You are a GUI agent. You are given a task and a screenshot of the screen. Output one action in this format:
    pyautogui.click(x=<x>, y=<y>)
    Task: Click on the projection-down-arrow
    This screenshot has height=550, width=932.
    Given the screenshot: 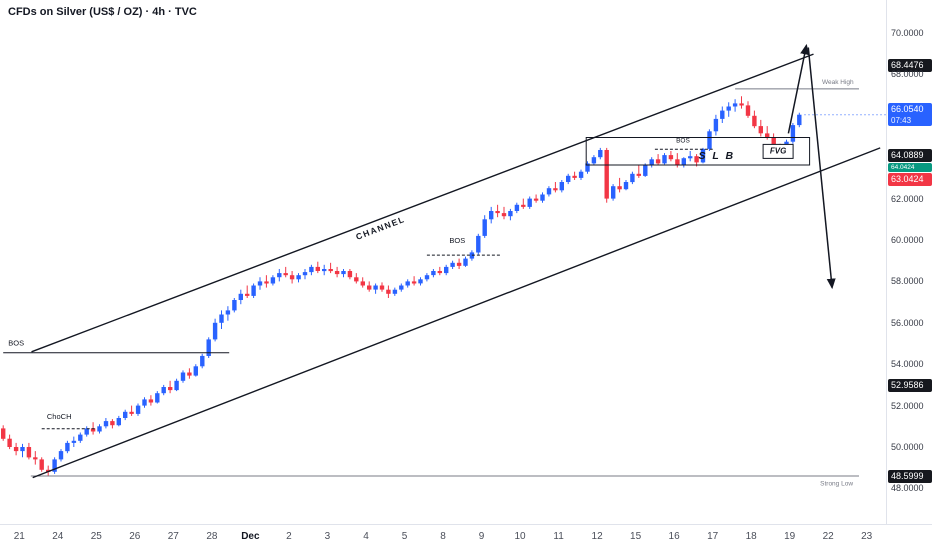 What is the action you would take?
    pyautogui.click(x=821, y=168)
    